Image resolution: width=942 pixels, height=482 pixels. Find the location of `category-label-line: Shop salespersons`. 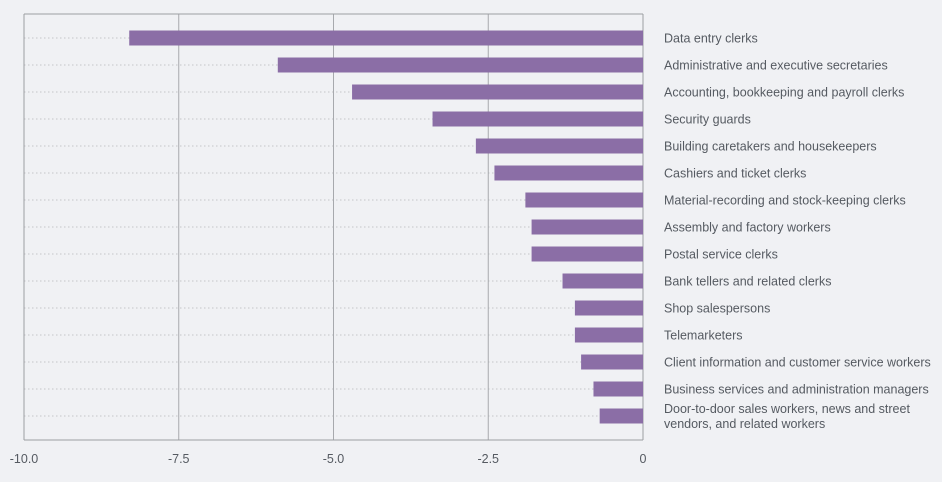

category-label-line: Shop salespersons is located at coordinates (717, 309).